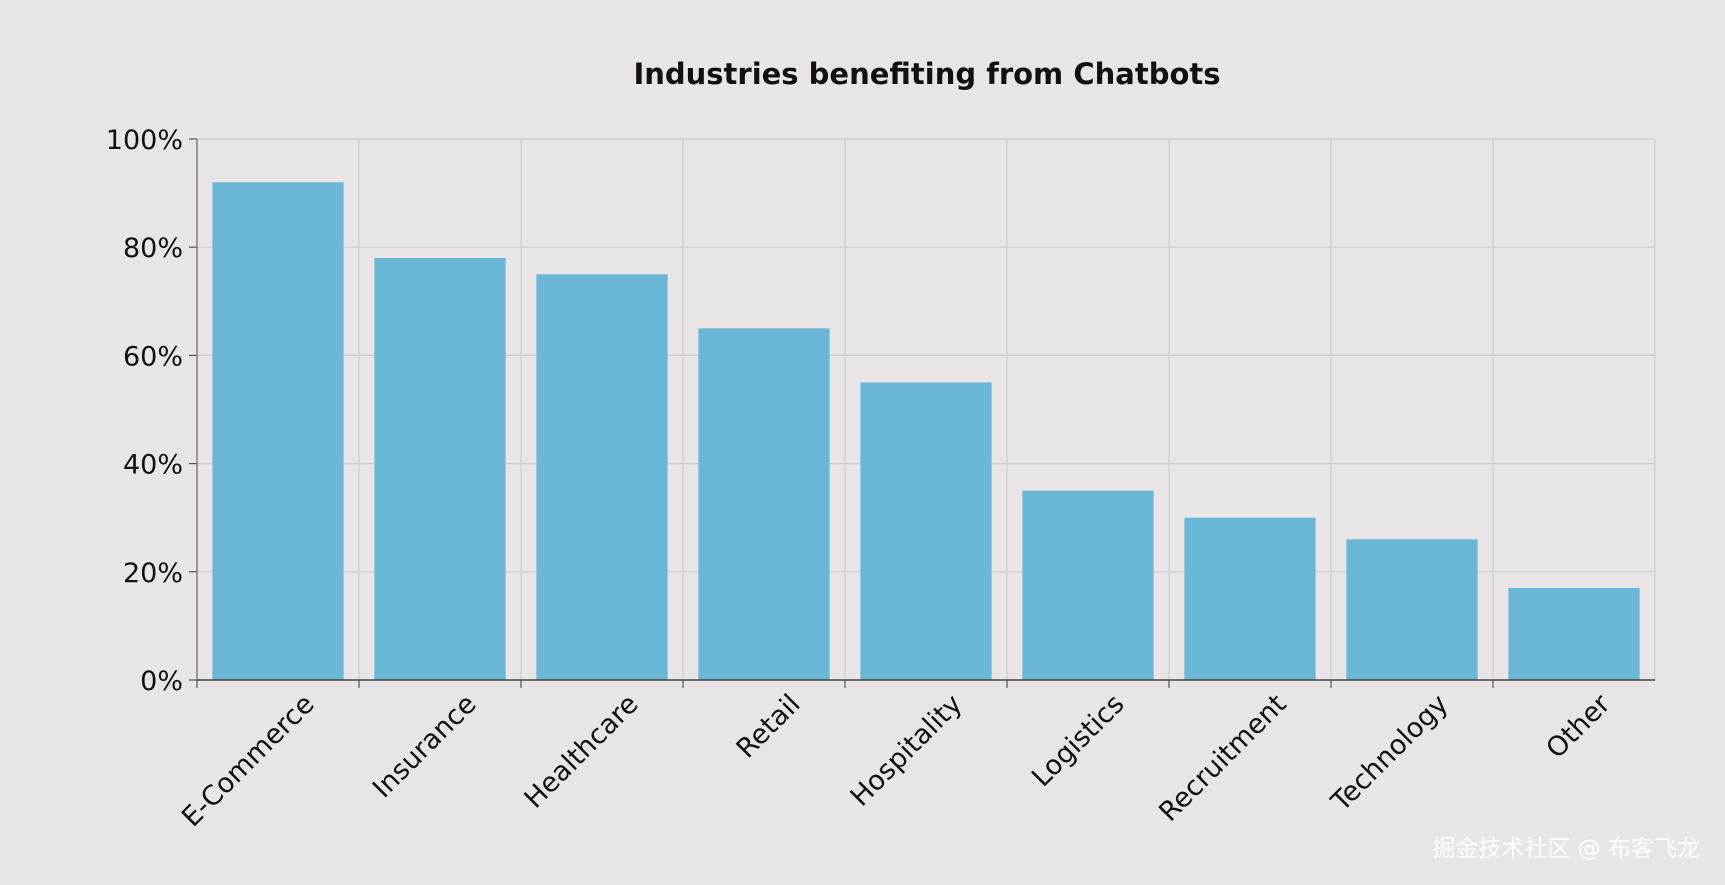 The height and width of the screenshot is (885, 1725). What do you see at coordinates (1390, 754) in the screenshot?
I see `x-category-label: Technology` at bounding box center [1390, 754].